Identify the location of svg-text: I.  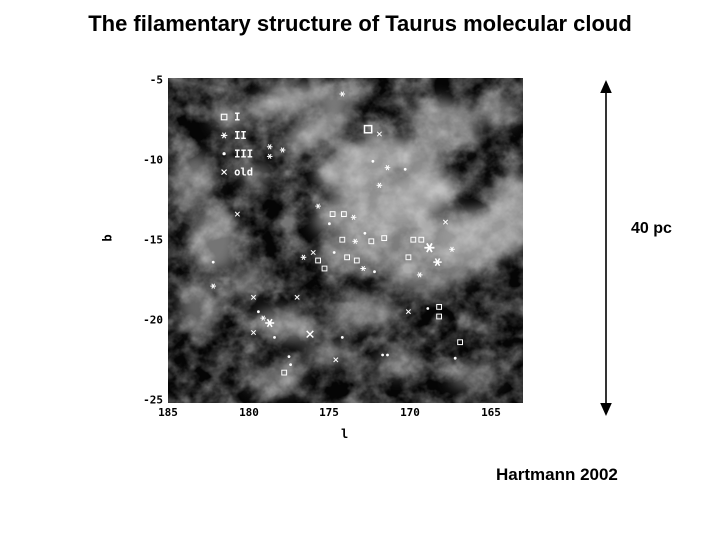
(237, 118).